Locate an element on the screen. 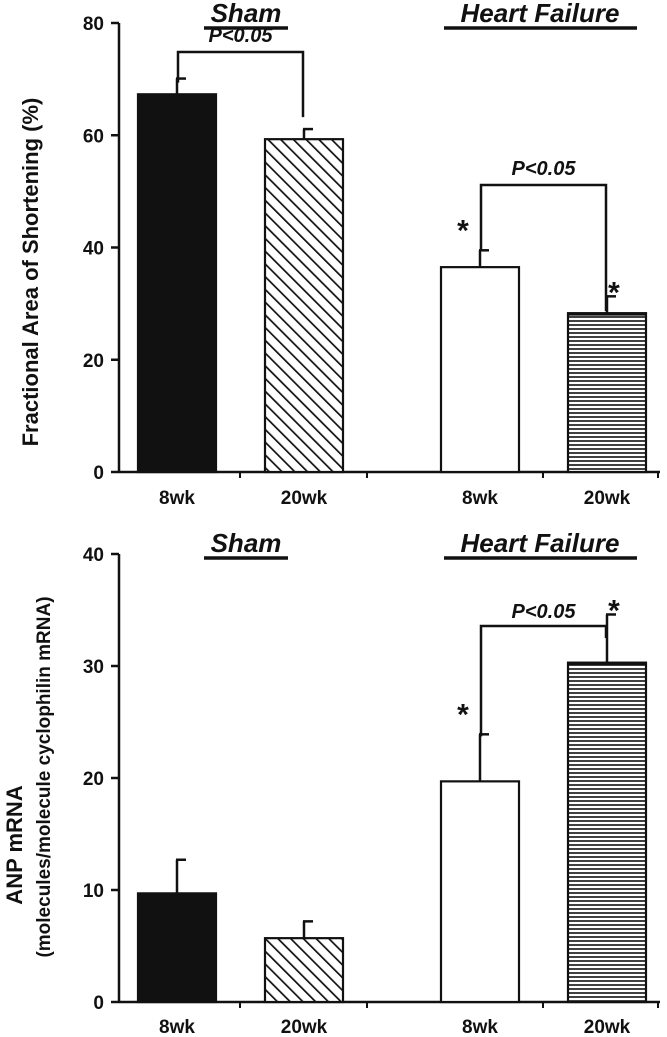 The image size is (667, 1037). y-tick-label: 80 is located at coordinates (93, 24).